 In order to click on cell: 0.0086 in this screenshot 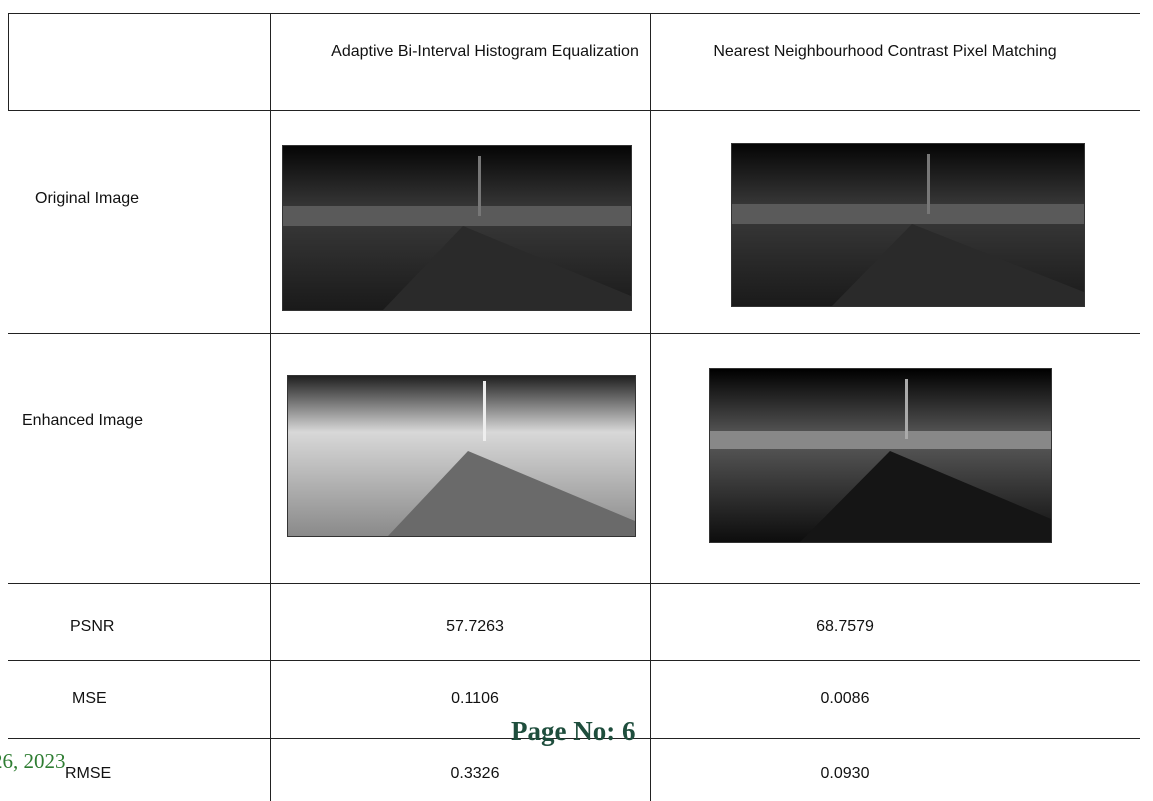, I will do `click(845, 698)`.